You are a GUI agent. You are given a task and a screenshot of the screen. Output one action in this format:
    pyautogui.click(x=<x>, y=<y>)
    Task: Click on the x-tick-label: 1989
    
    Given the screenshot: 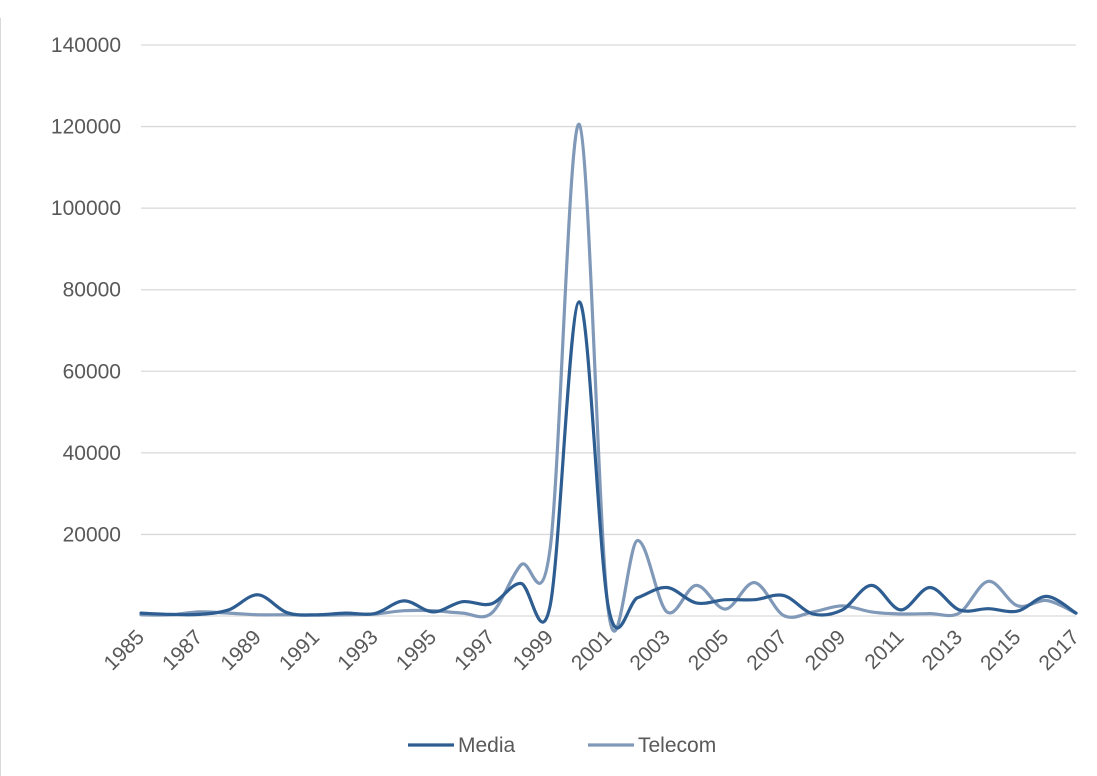 What is the action you would take?
    pyautogui.click(x=240, y=650)
    